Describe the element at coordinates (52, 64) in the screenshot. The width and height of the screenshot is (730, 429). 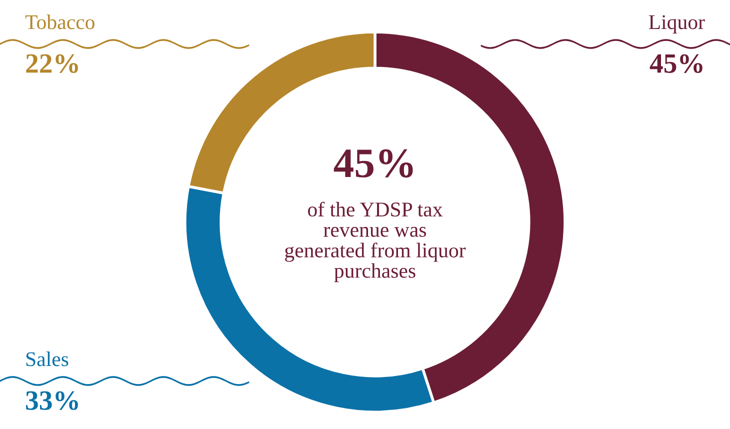
I see `data-label: 22%` at that location.